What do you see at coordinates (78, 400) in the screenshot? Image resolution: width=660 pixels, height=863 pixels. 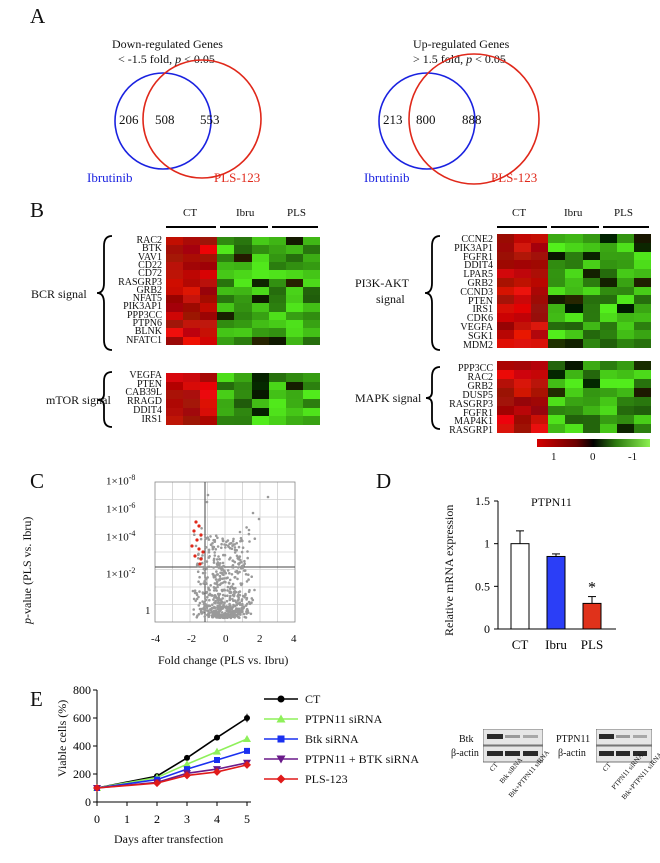 I see `mtor-signal-label: mTOR signal` at bounding box center [78, 400].